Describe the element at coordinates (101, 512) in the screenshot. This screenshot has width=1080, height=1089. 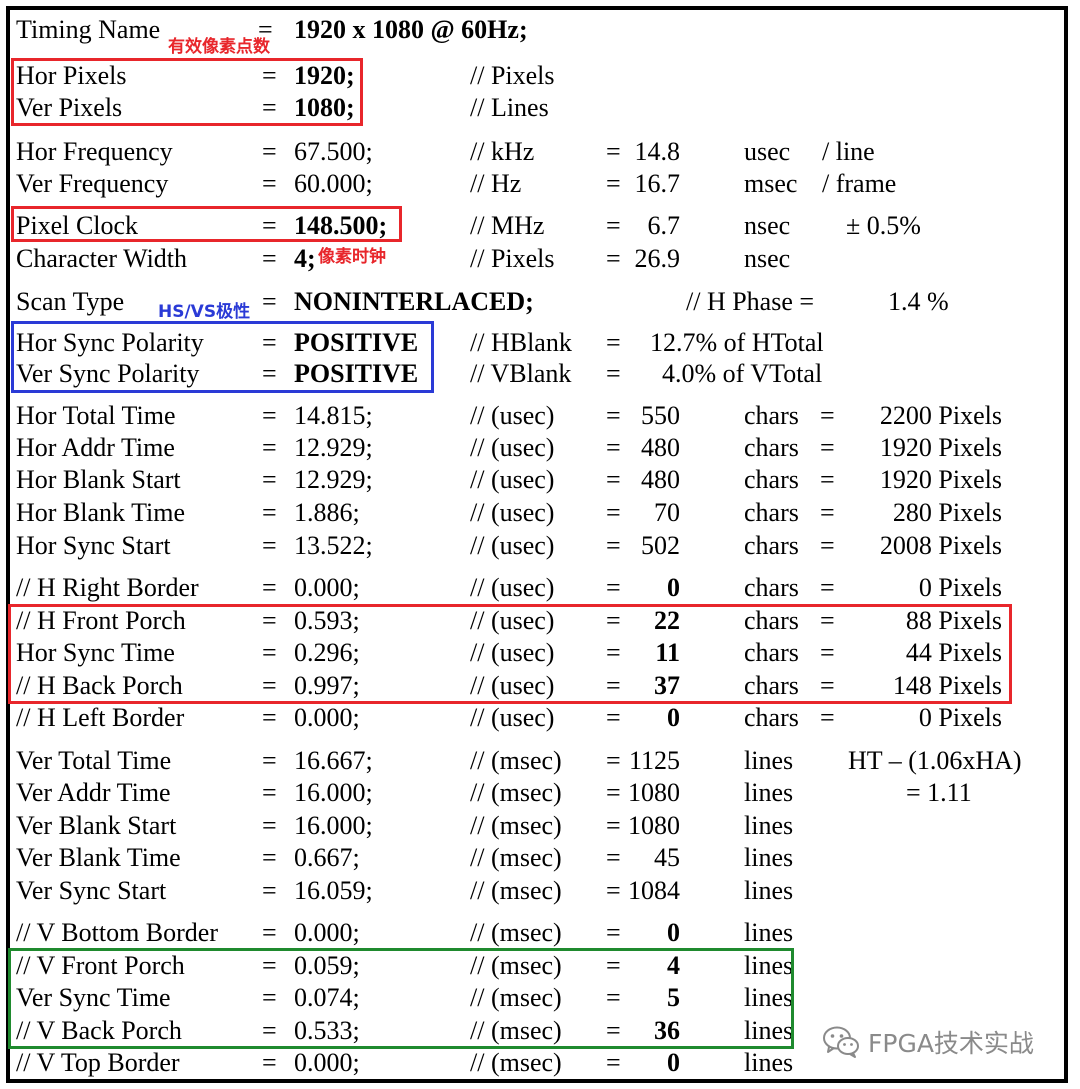
I see `row-label: Hor Blank Time` at that location.